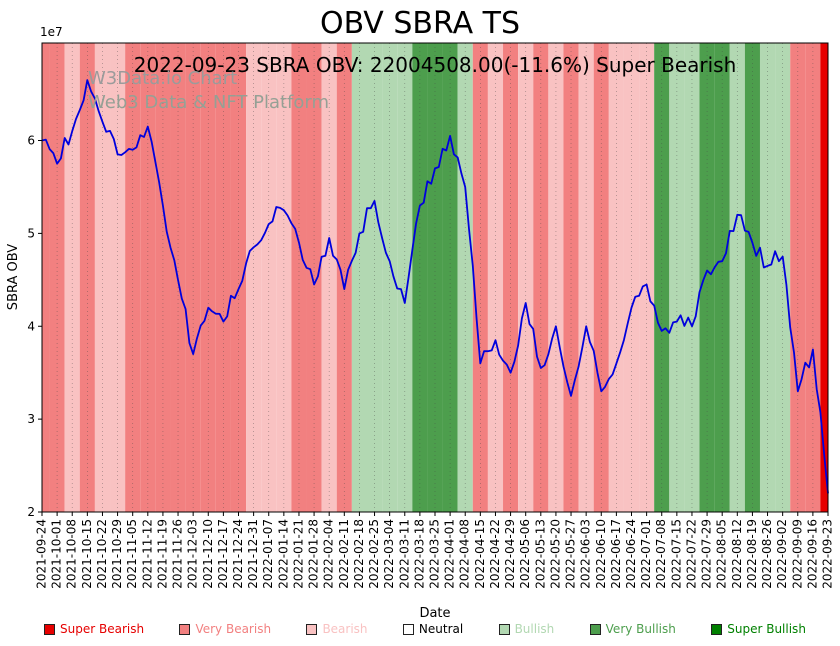  What do you see at coordinates (223, 554) in the screenshot?
I see `x-tick-label: 2021-12-17` at bounding box center [223, 554].